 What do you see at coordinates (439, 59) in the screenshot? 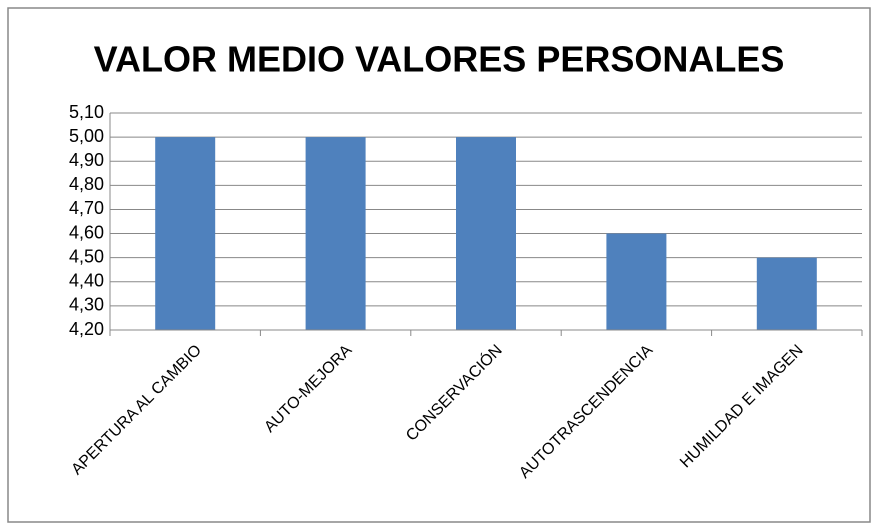
I see `chart-title: VALOR MEDIO VALORES PERSONALES` at bounding box center [439, 59].